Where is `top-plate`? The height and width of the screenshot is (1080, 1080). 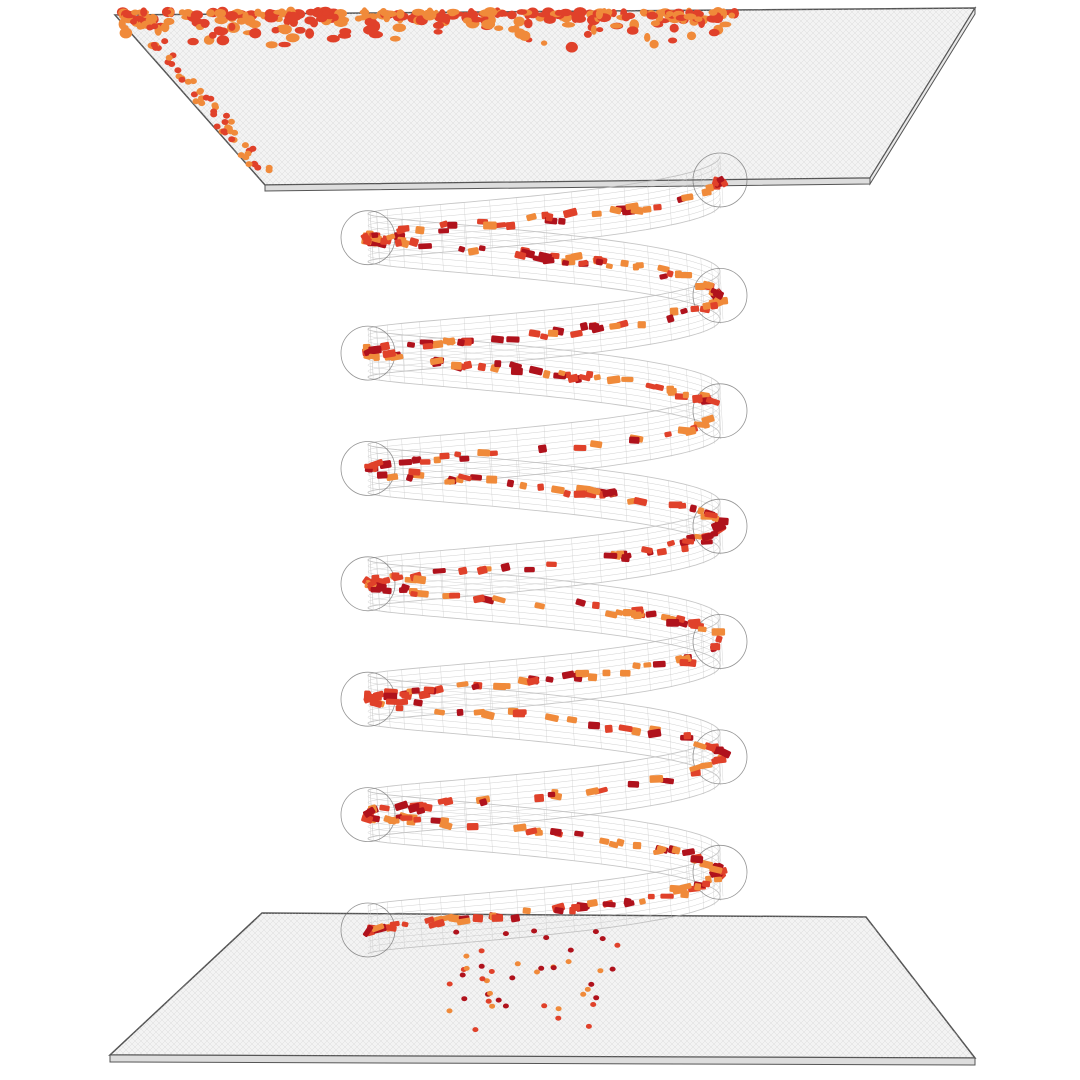 top-plate is located at coordinates (545, 99).